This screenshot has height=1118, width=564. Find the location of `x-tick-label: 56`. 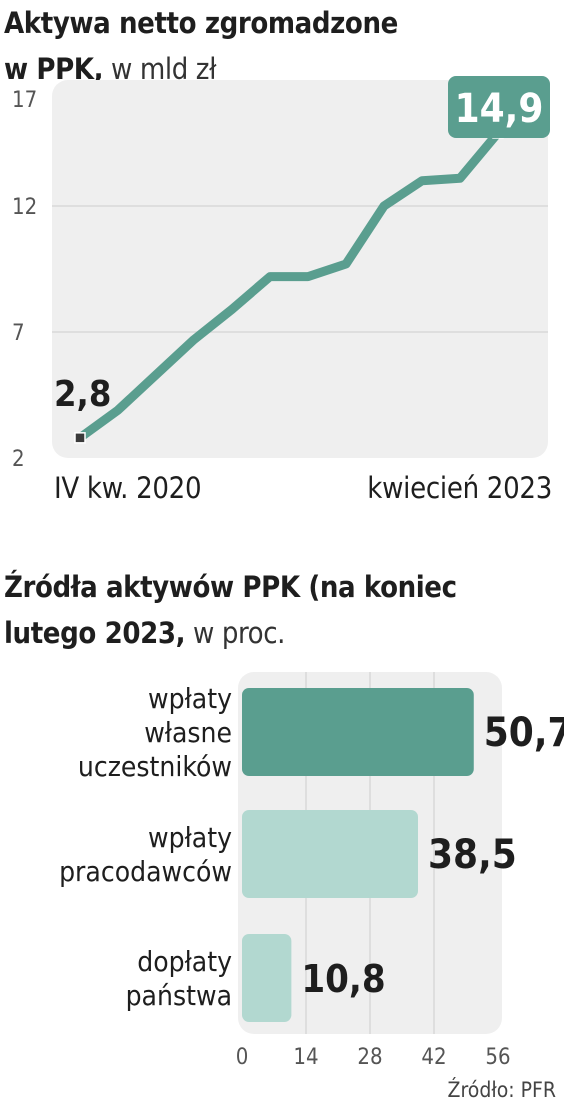

x-tick-label: 56 is located at coordinates (497, 1057).